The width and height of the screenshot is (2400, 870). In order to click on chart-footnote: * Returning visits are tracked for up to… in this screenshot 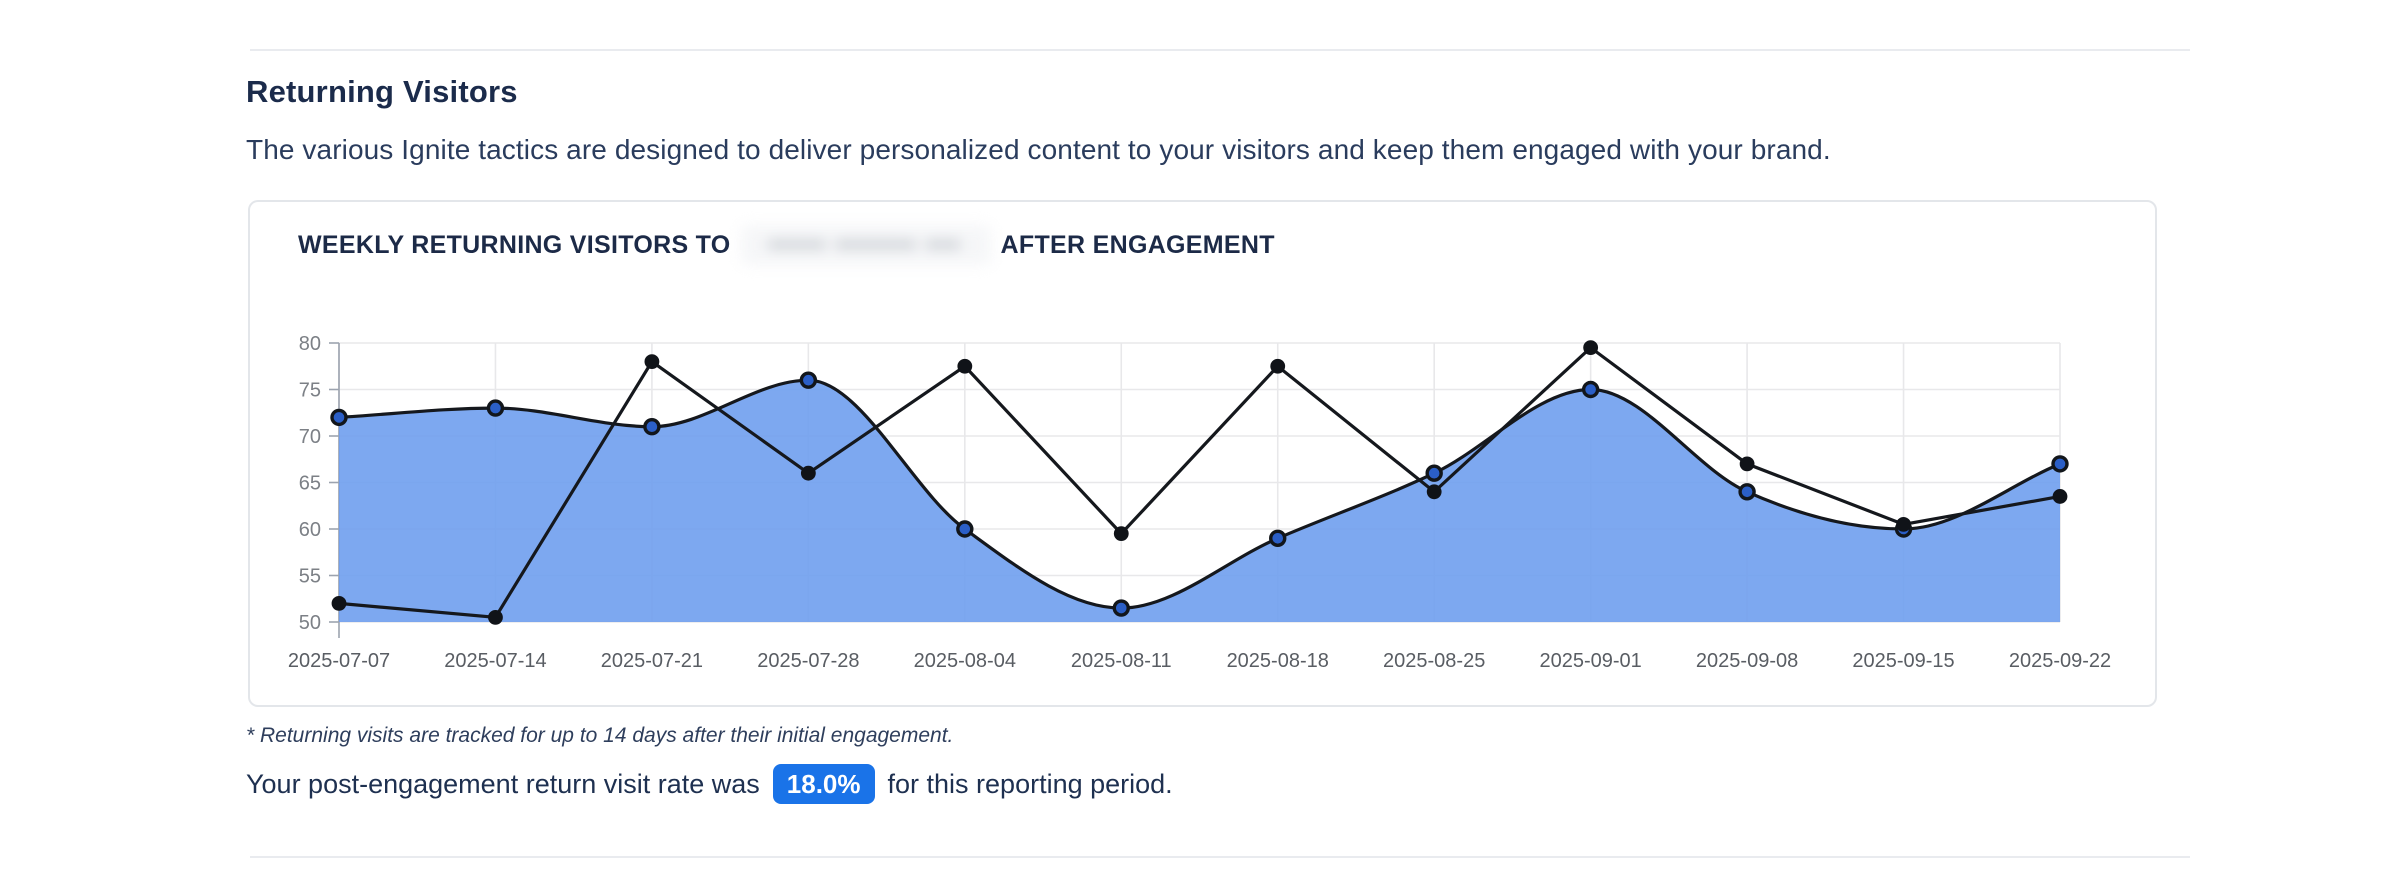, I will do `click(600, 735)`.